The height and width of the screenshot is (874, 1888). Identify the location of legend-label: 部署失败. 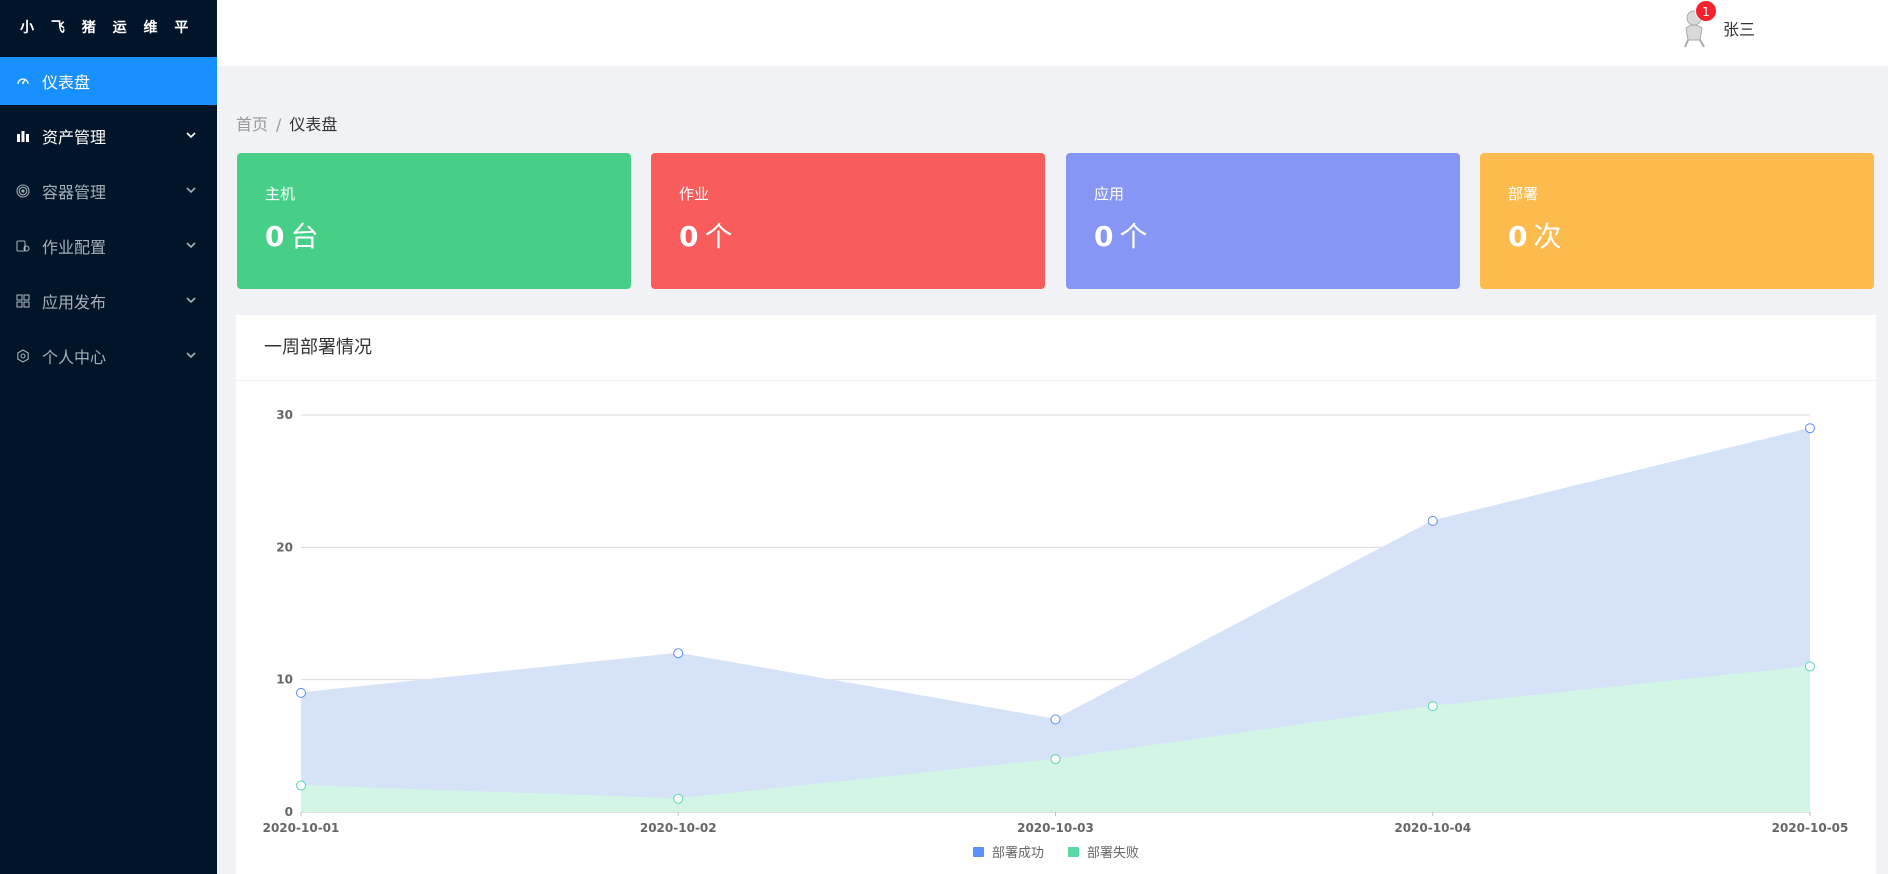
(1113, 853).